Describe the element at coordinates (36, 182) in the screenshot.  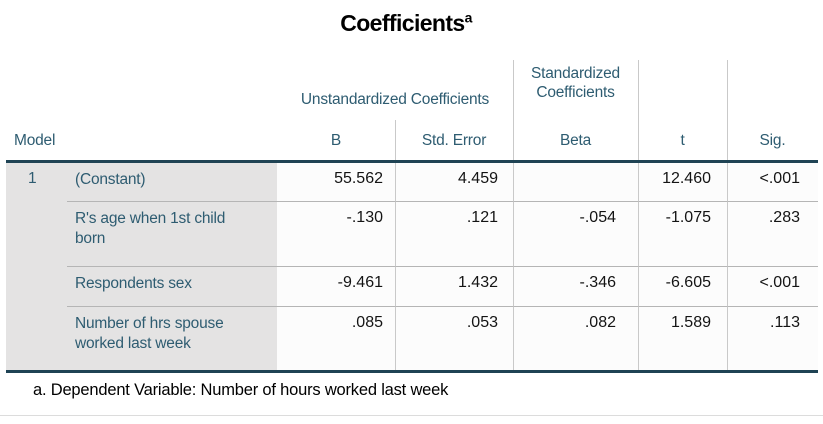
I see `cell-model-number: 1` at that location.